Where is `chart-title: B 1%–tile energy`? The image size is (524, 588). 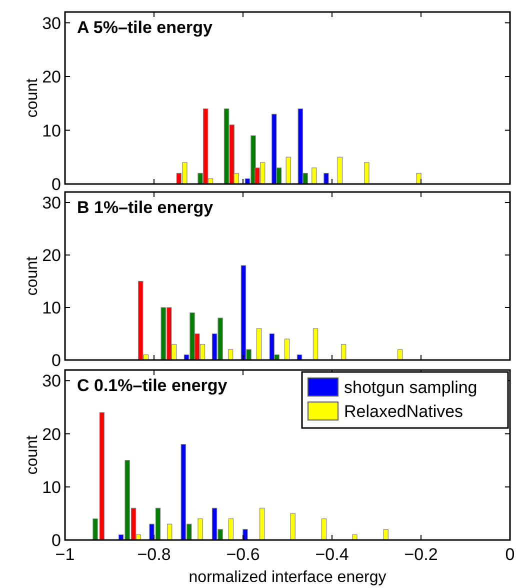
chart-title: B 1%–tile energy is located at coordinates (145, 207).